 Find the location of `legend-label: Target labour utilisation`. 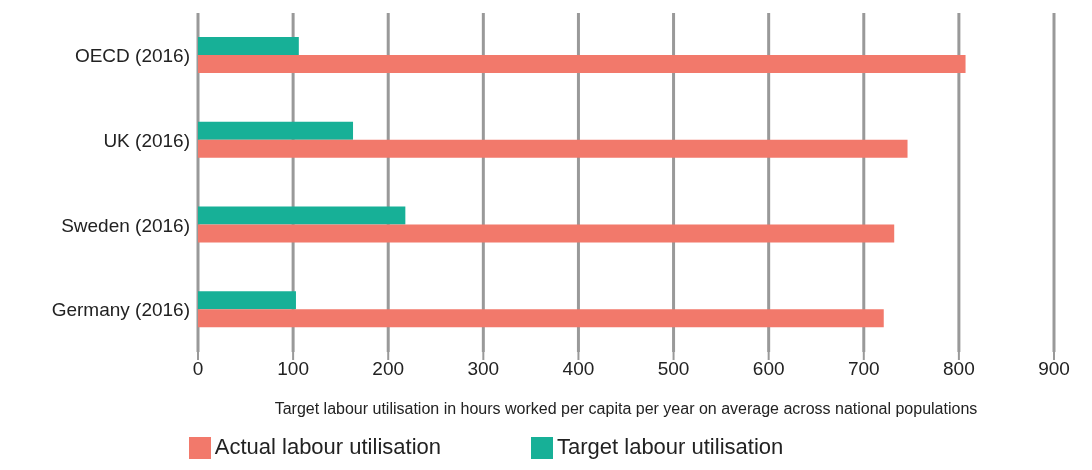

legend-label: Target labour utilisation is located at coordinates (670, 446).